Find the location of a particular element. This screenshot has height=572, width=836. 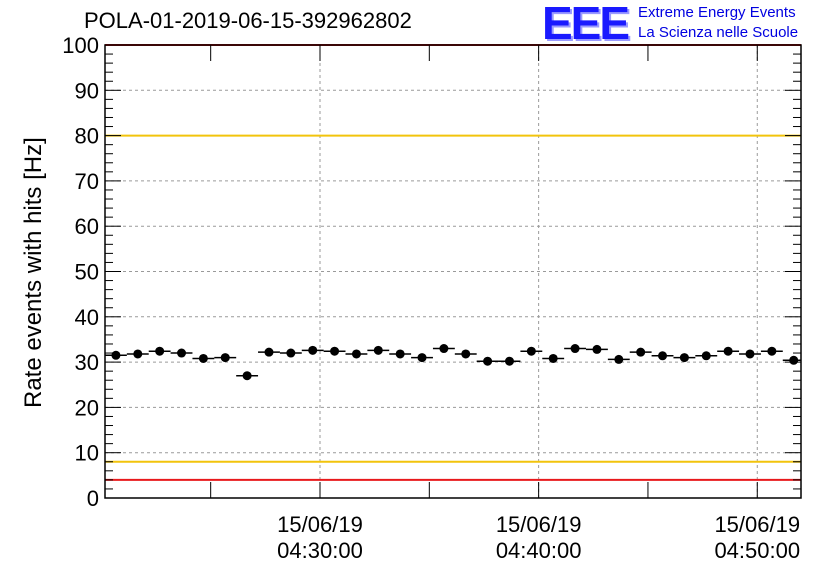

y-tick-label: 100 is located at coordinates (80, 45).